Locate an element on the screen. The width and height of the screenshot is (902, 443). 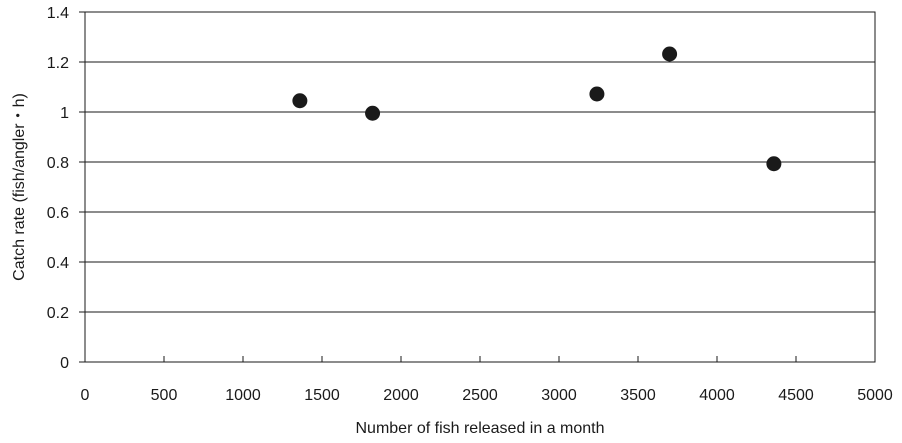
y-axis-title: Catch rate (fish/angler・h) is located at coordinates (19, 187).